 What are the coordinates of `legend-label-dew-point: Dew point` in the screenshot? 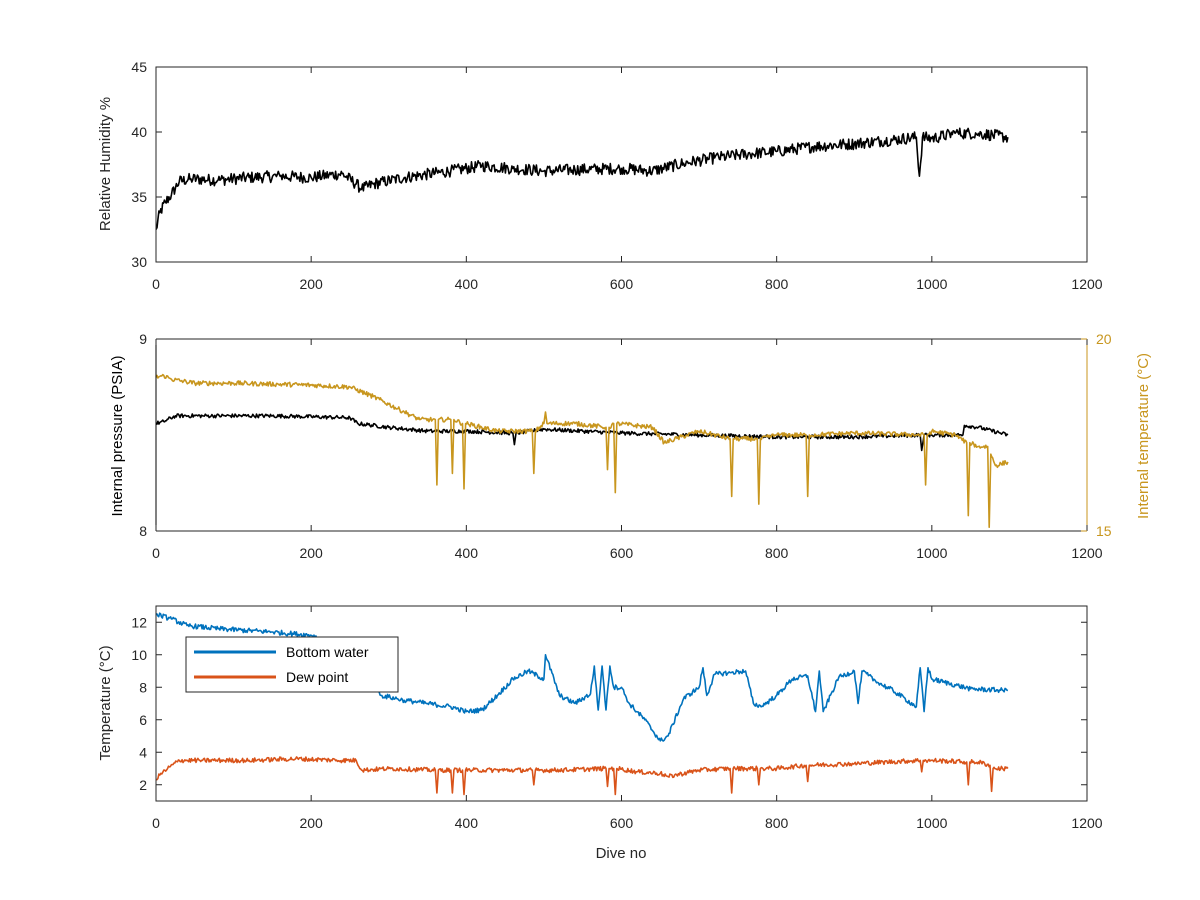 It's located at (317, 677).